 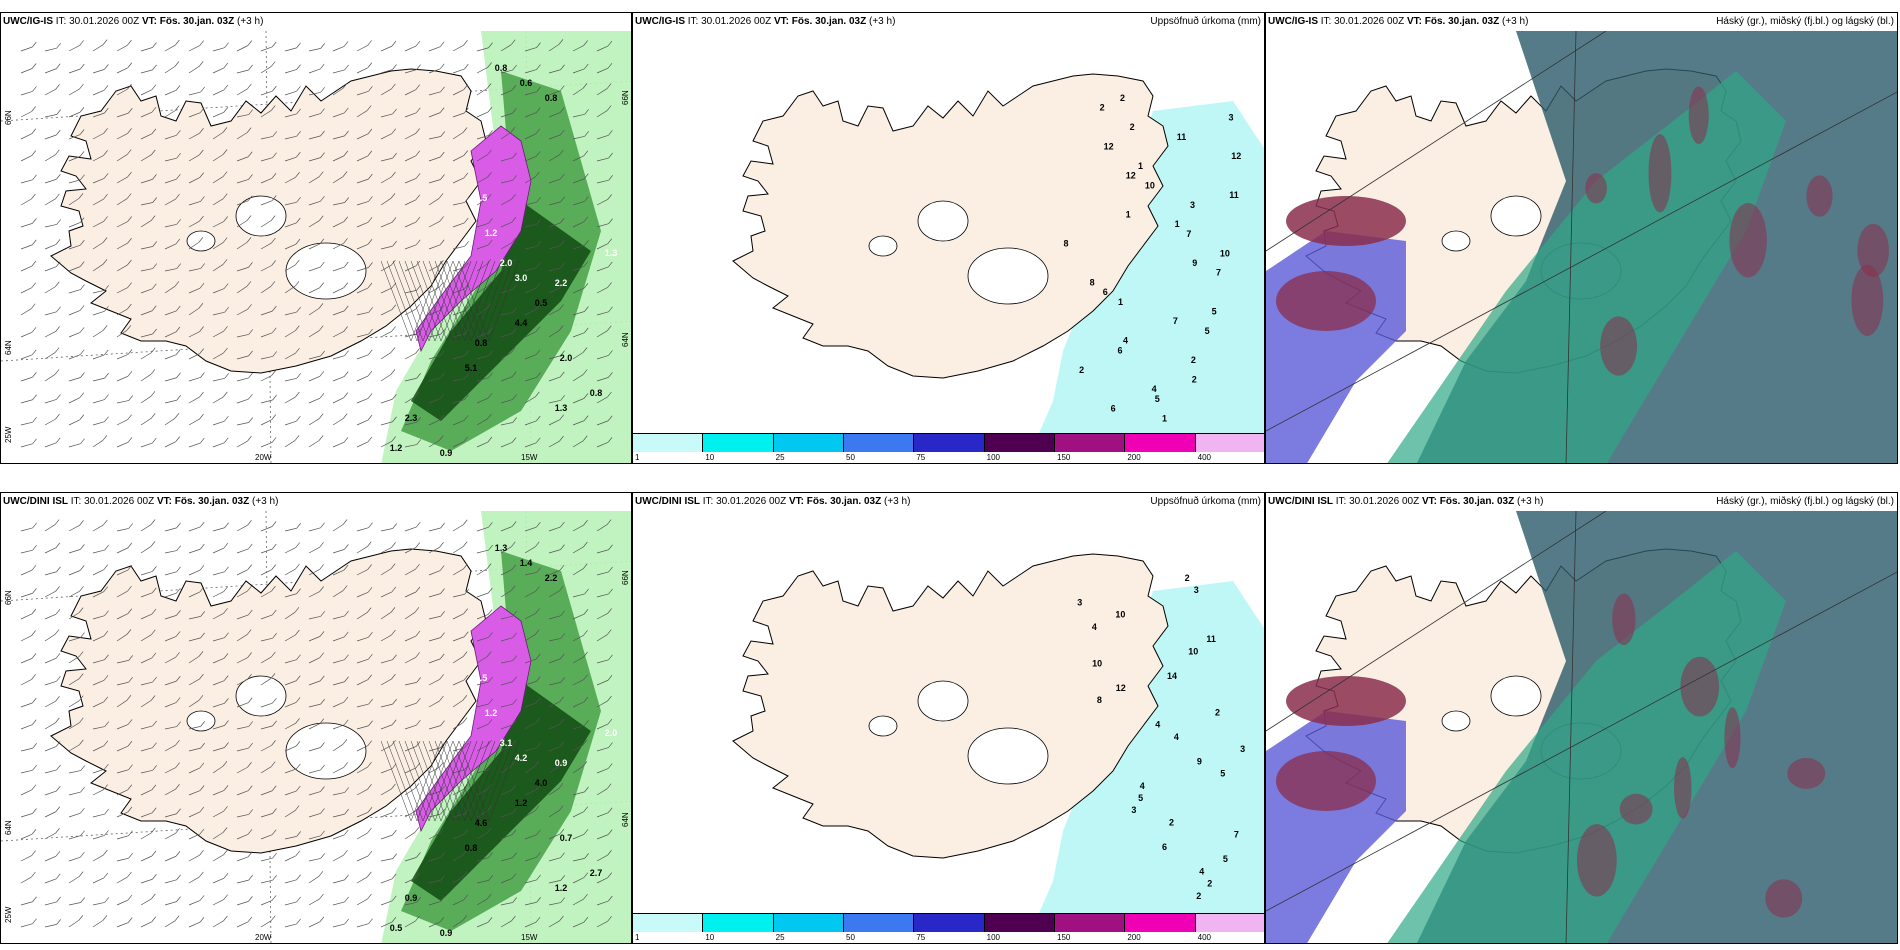 What do you see at coordinates (1748, 240) in the screenshot?
I see `cloud-overlap-area` at bounding box center [1748, 240].